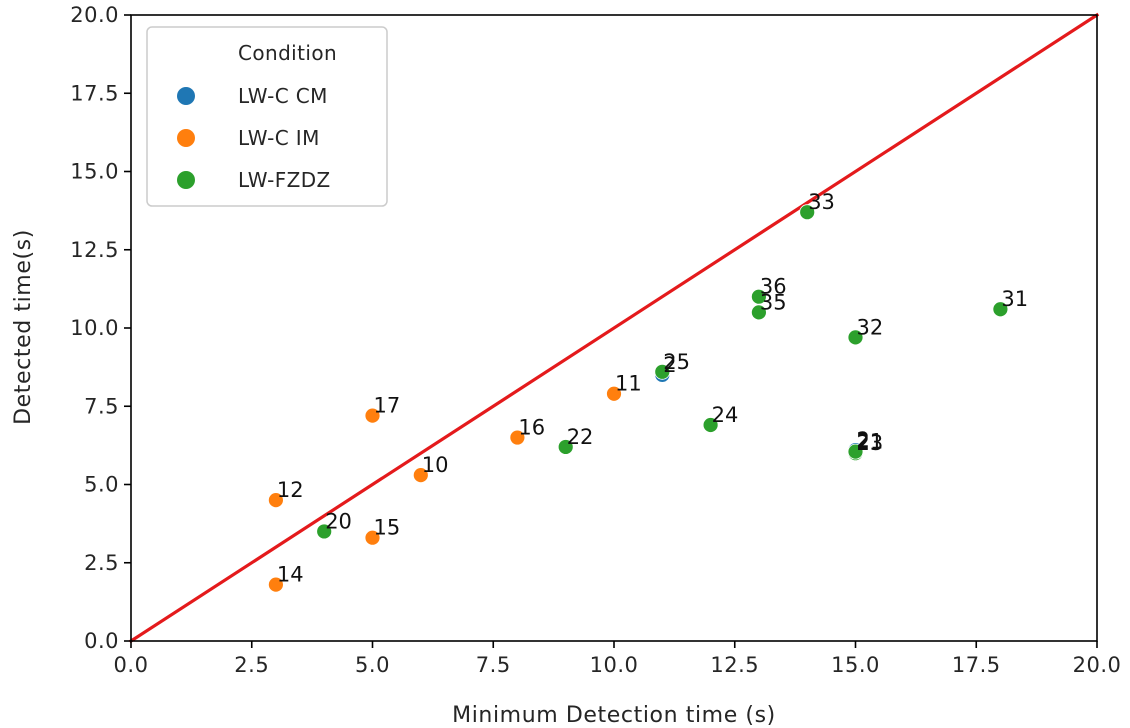 This screenshot has width=1130, height=728. I want to click on y-tick-label: 2.5, so click(101, 563).